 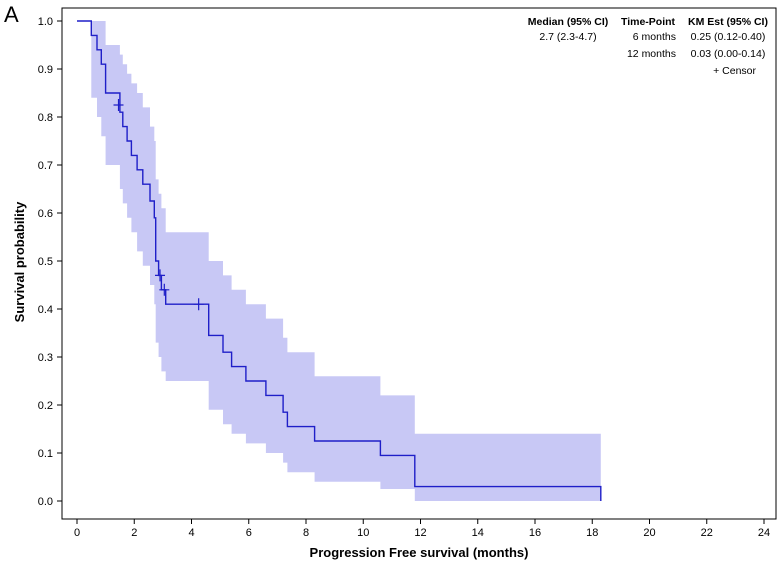 What do you see at coordinates (734, 71) in the screenshot?
I see `censor-legend: + Censor` at bounding box center [734, 71].